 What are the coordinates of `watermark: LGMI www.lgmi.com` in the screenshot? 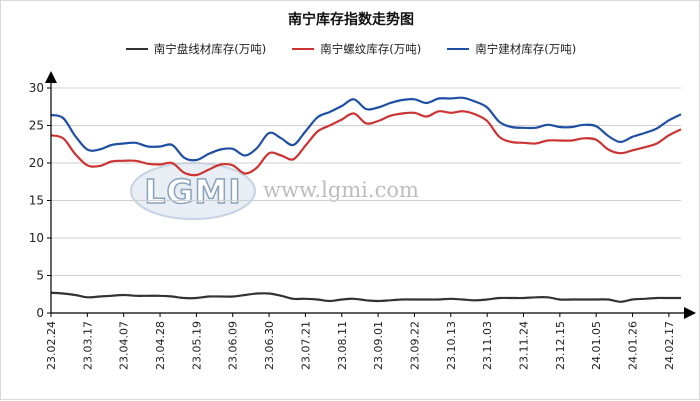 It's located at (274, 191).